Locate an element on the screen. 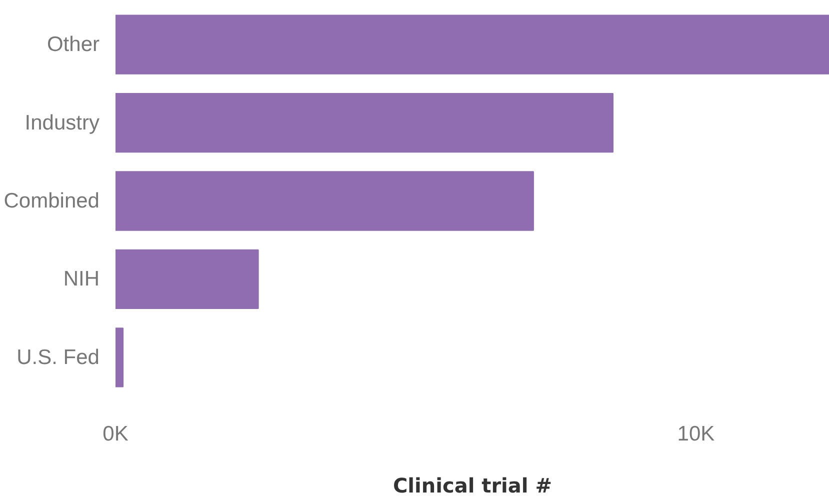 This screenshot has width=829, height=500. y-tick-label: Other is located at coordinates (73, 44).